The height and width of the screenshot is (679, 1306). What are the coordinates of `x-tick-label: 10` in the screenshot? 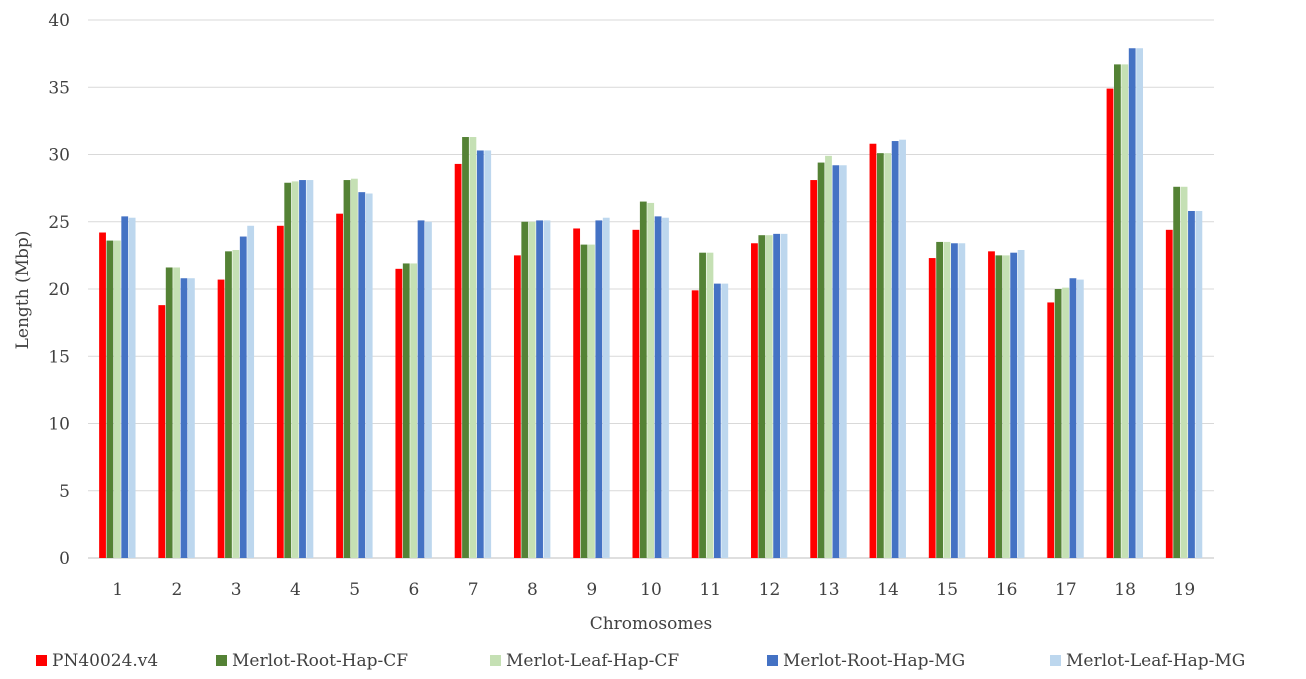 It's located at (651, 590).